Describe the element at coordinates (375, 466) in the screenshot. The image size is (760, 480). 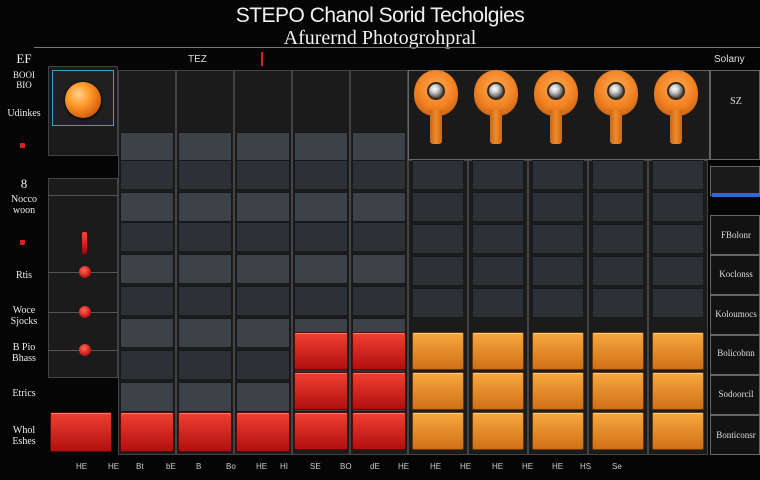
I see `bottom-label: dE` at that location.